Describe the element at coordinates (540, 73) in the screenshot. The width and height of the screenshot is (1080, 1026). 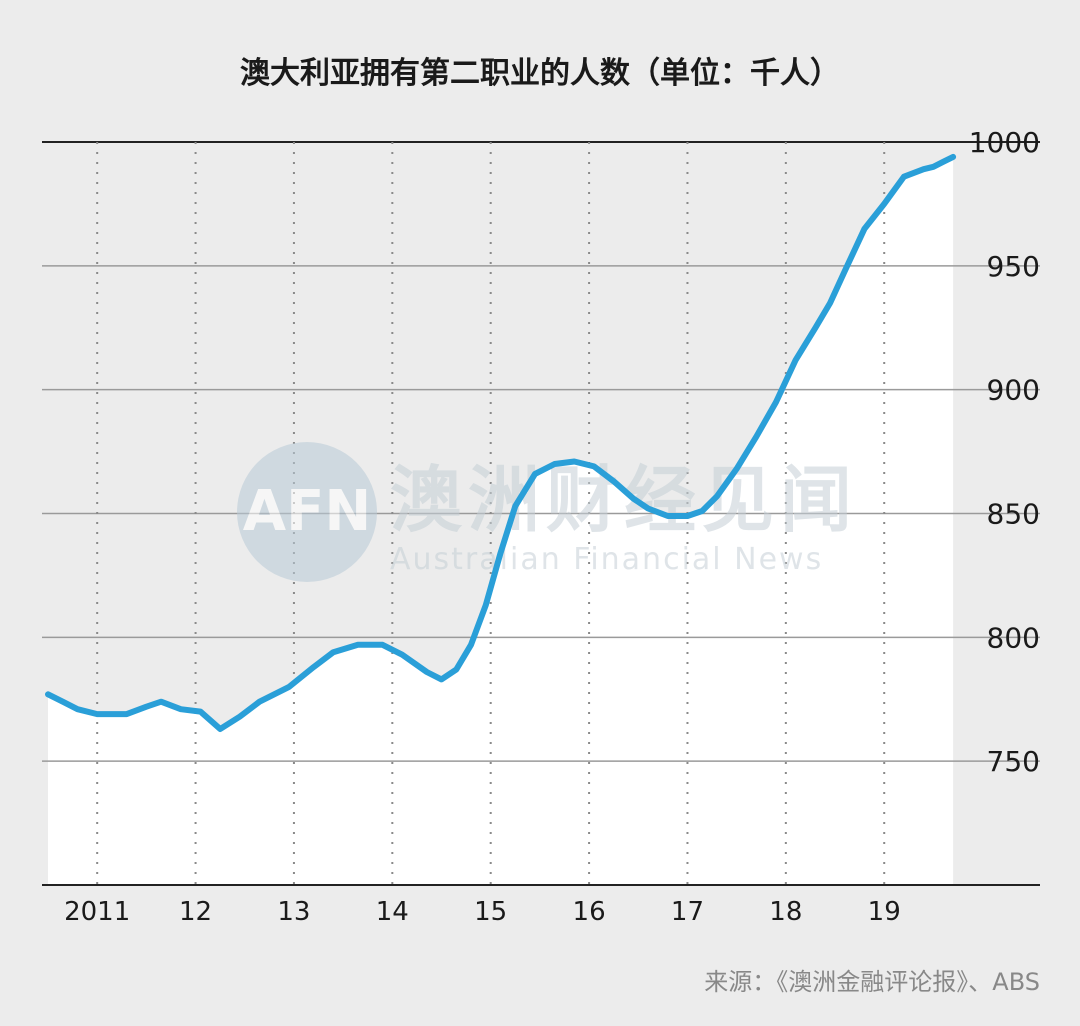
I see `chart-title: 澳大利亚拥有第二职业的人数（单位：千人）` at that location.